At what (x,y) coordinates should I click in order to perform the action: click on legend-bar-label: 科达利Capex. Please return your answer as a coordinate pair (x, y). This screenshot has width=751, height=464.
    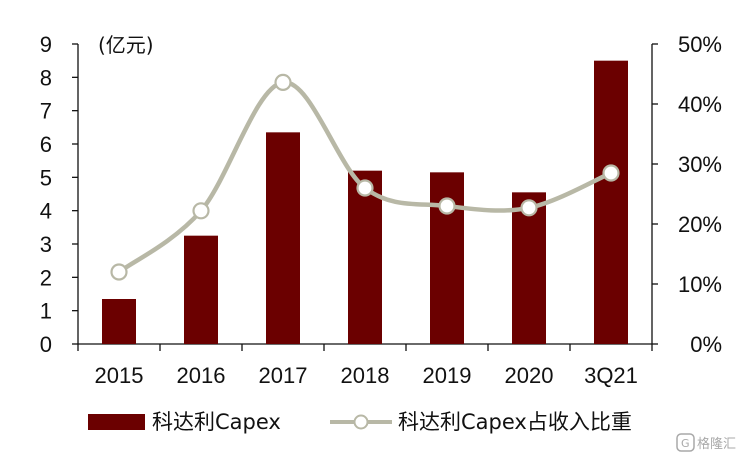
    Looking at the image, I should click on (216, 422).